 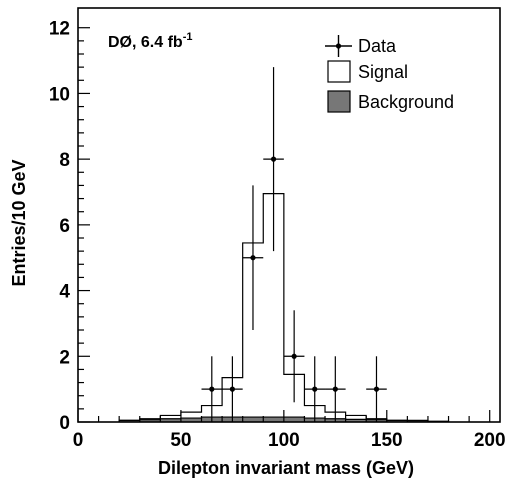 What do you see at coordinates (180, 440) in the screenshot?
I see `x-tick-label: 50` at bounding box center [180, 440].